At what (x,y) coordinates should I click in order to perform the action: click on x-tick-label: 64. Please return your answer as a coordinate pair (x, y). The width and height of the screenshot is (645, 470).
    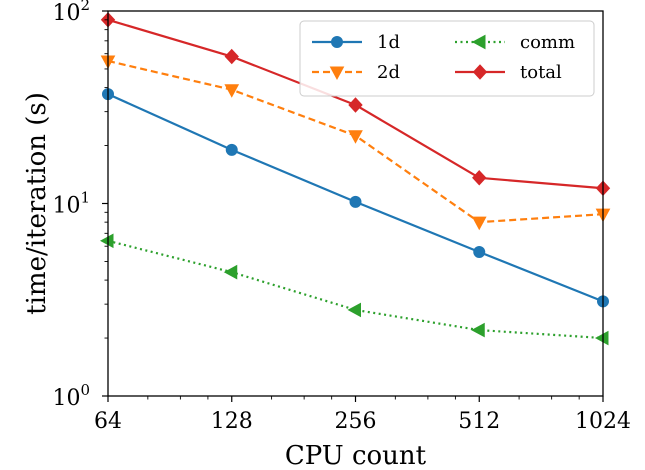
    Looking at the image, I should click on (108, 421).